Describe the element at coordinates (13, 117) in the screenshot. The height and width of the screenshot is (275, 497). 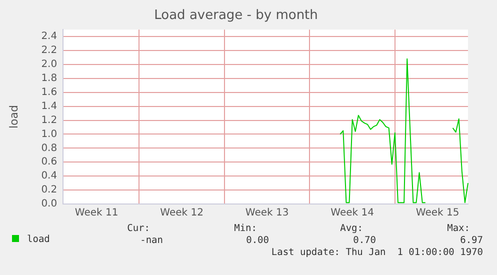
I see `y-axis-title: load` at that location.